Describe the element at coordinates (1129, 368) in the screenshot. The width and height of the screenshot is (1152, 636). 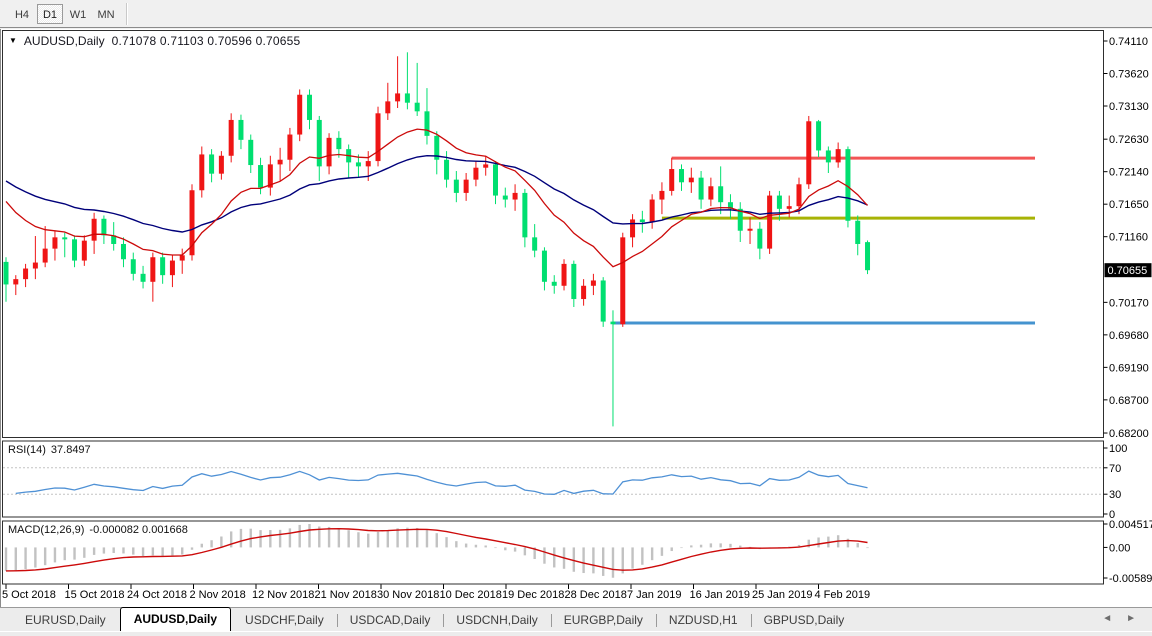
I see `price-axis-label: 0.69190` at that location.